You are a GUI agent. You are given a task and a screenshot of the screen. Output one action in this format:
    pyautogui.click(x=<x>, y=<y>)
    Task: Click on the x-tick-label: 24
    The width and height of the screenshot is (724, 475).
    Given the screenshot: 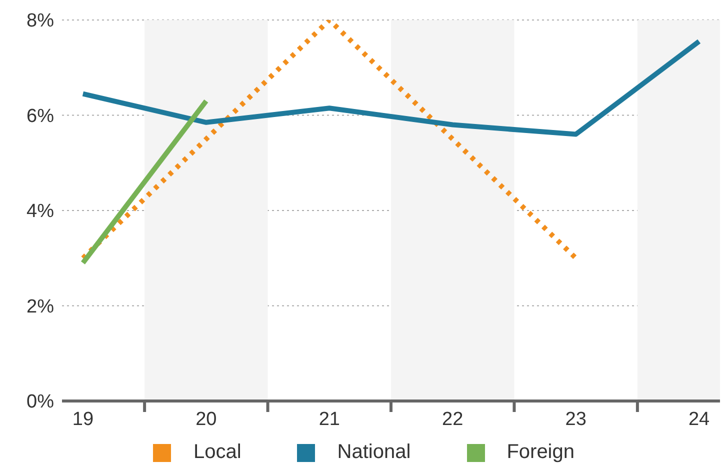 What is the action you would take?
    pyautogui.click(x=699, y=419)
    